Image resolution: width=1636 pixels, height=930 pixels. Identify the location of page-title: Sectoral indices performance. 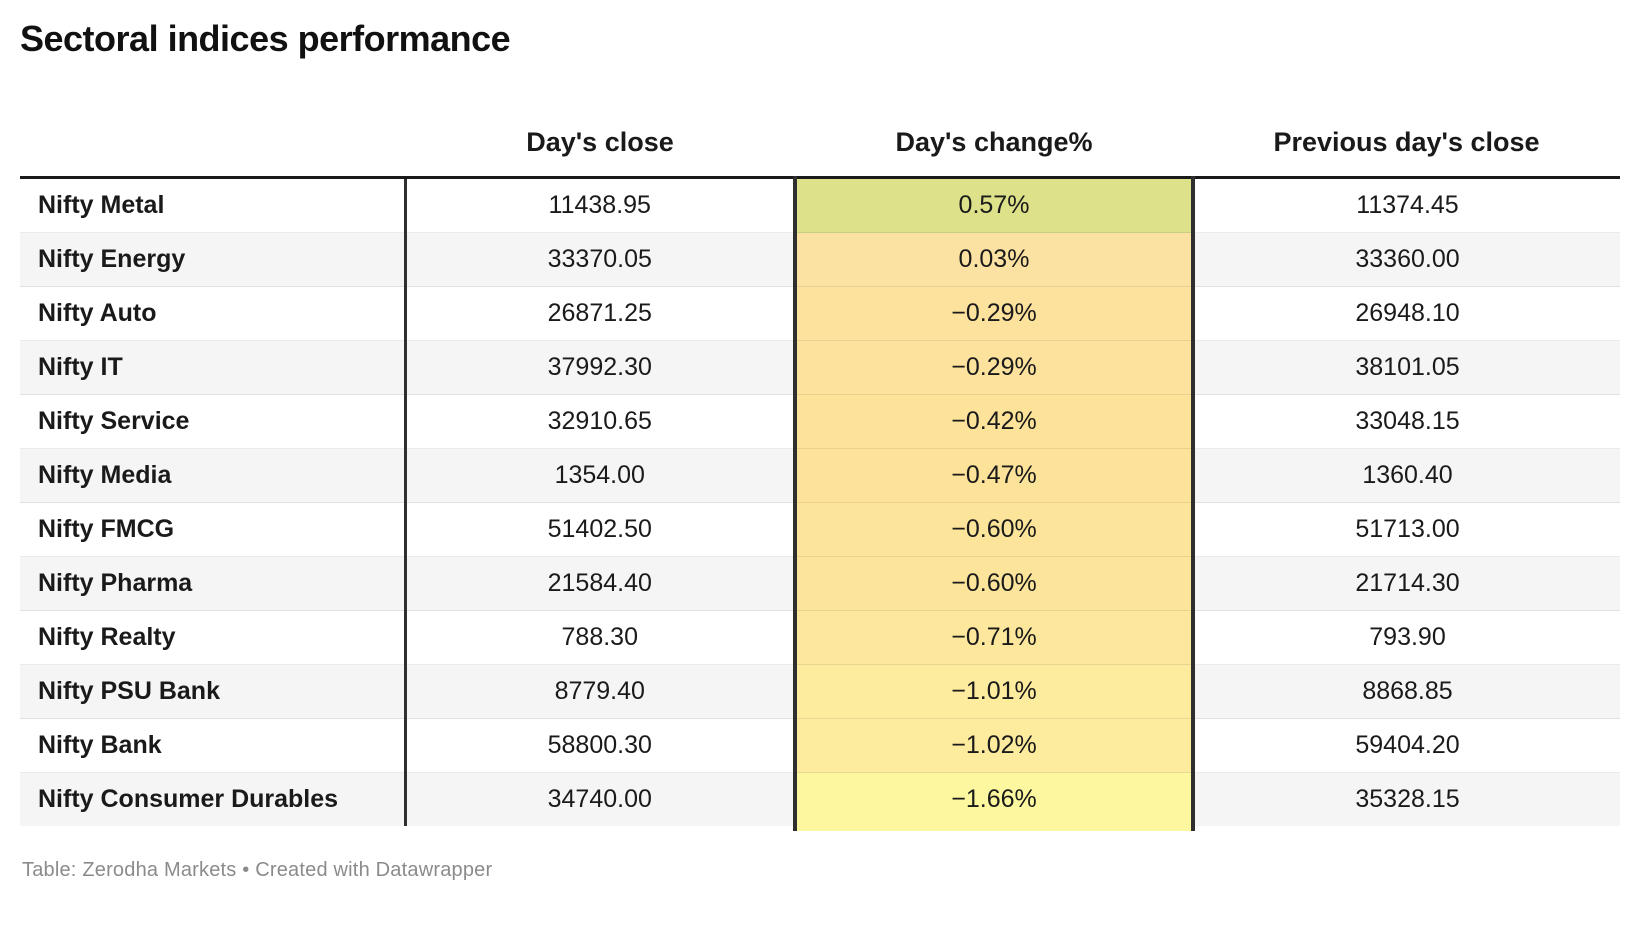
(265, 38).